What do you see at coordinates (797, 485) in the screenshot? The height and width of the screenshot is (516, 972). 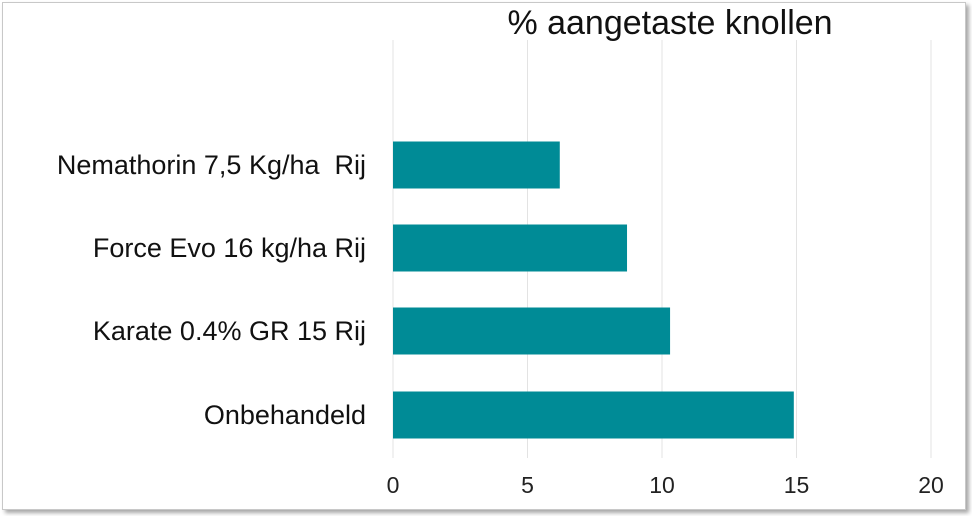 I see `x-tick-label: 15` at bounding box center [797, 485].